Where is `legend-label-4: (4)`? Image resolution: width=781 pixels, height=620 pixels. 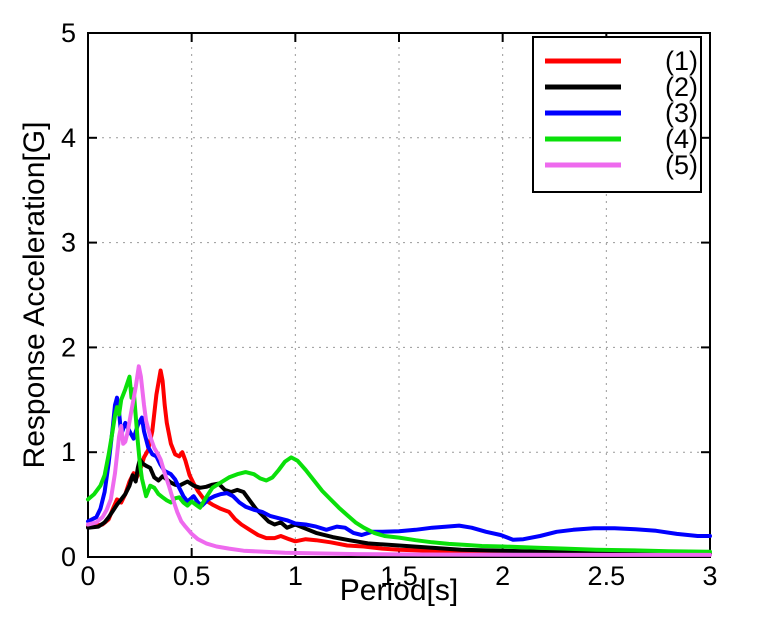 legend-label-4: (4) is located at coordinates (681, 139).